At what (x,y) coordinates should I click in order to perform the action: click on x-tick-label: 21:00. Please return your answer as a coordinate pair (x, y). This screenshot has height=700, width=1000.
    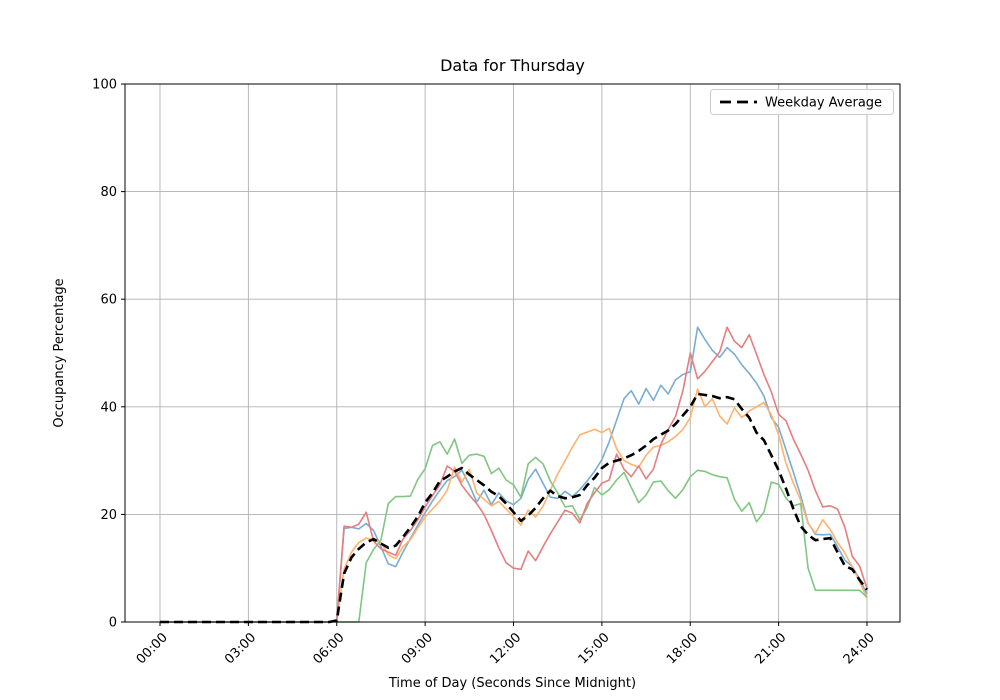
    Looking at the image, I should click on (770, 648).